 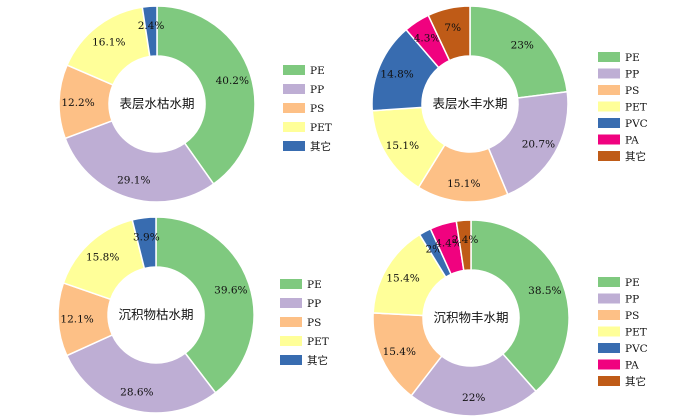 What do you see at coordinates (146, 238) in the screenshot?
I see `slice-label: 3.9%` at bounding box center [146, 238].